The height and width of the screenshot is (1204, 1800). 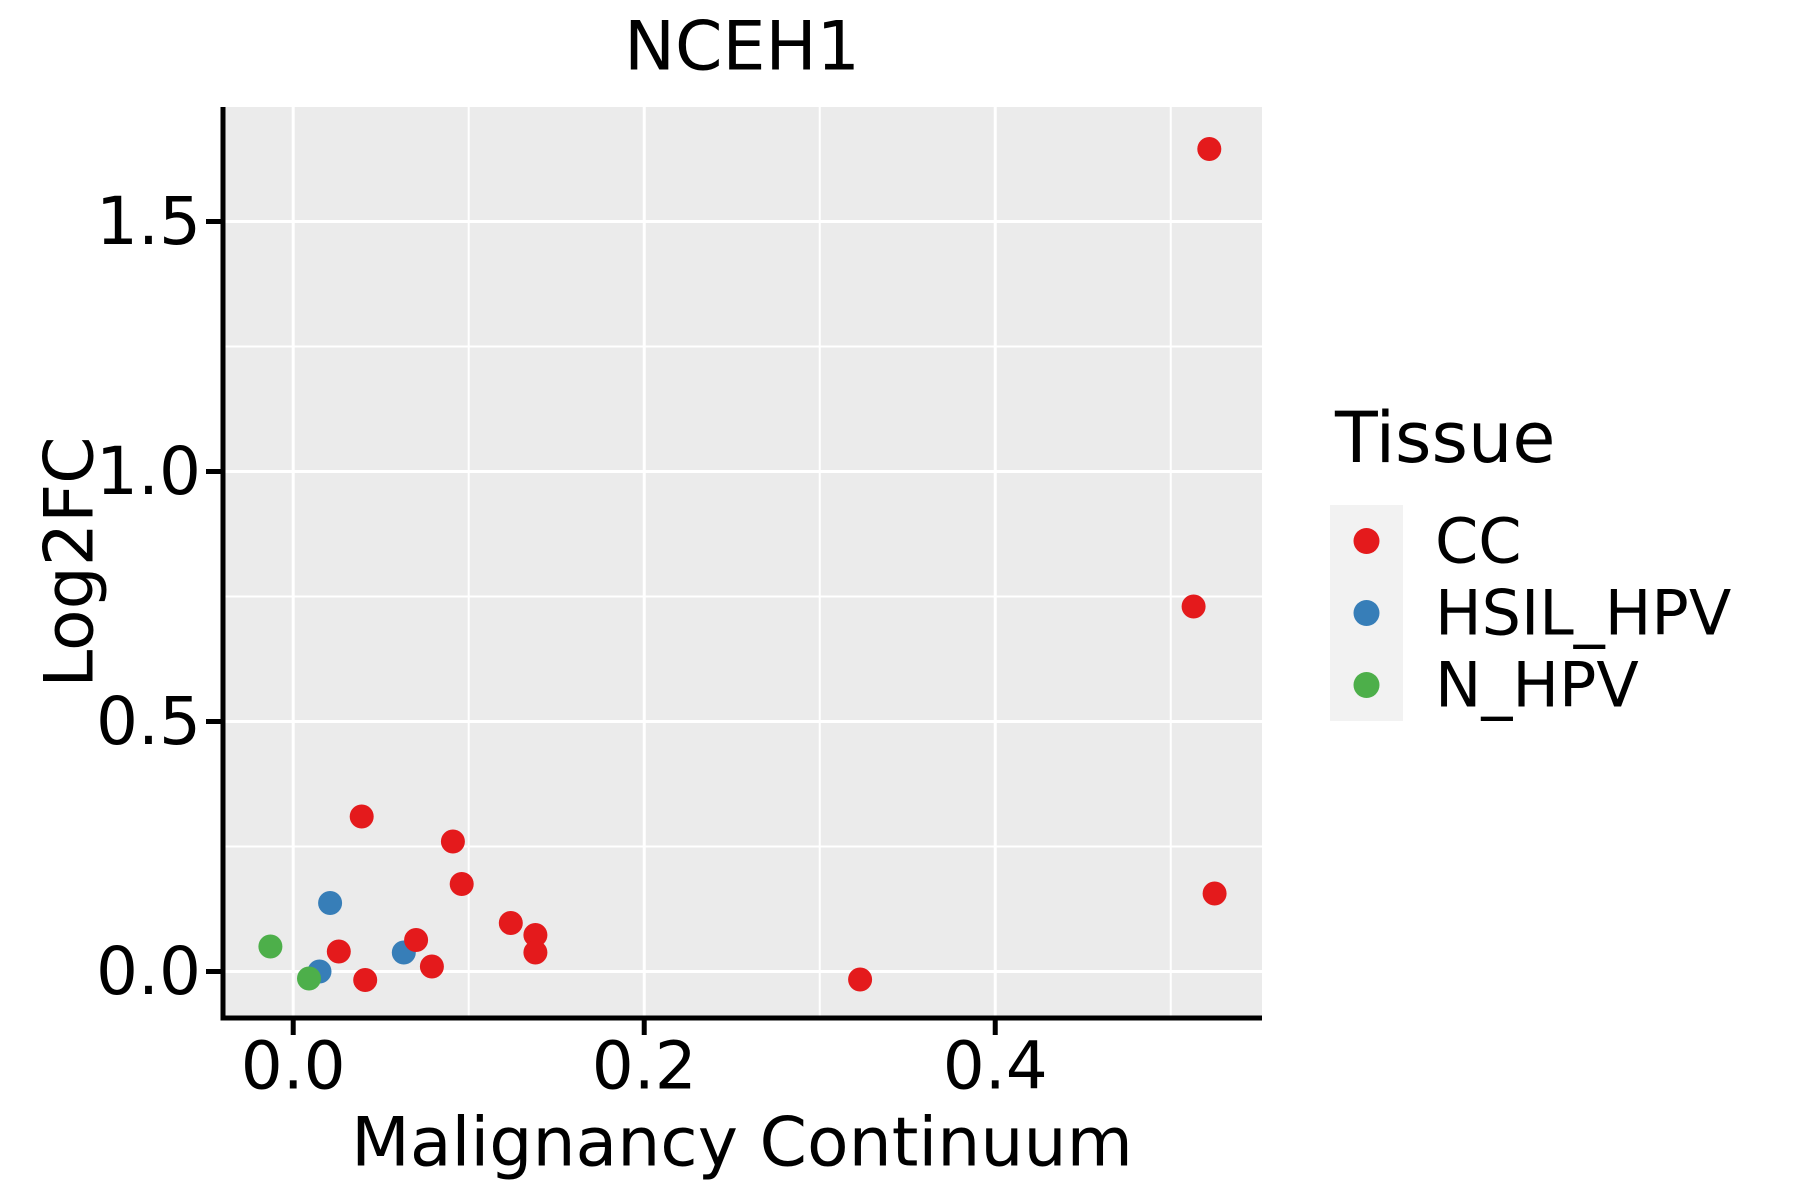 What do you see at coordinates (995, 1066) in the screenshot?
I see `x-tick-label: 0.4` at bounding box center [995, 1066].